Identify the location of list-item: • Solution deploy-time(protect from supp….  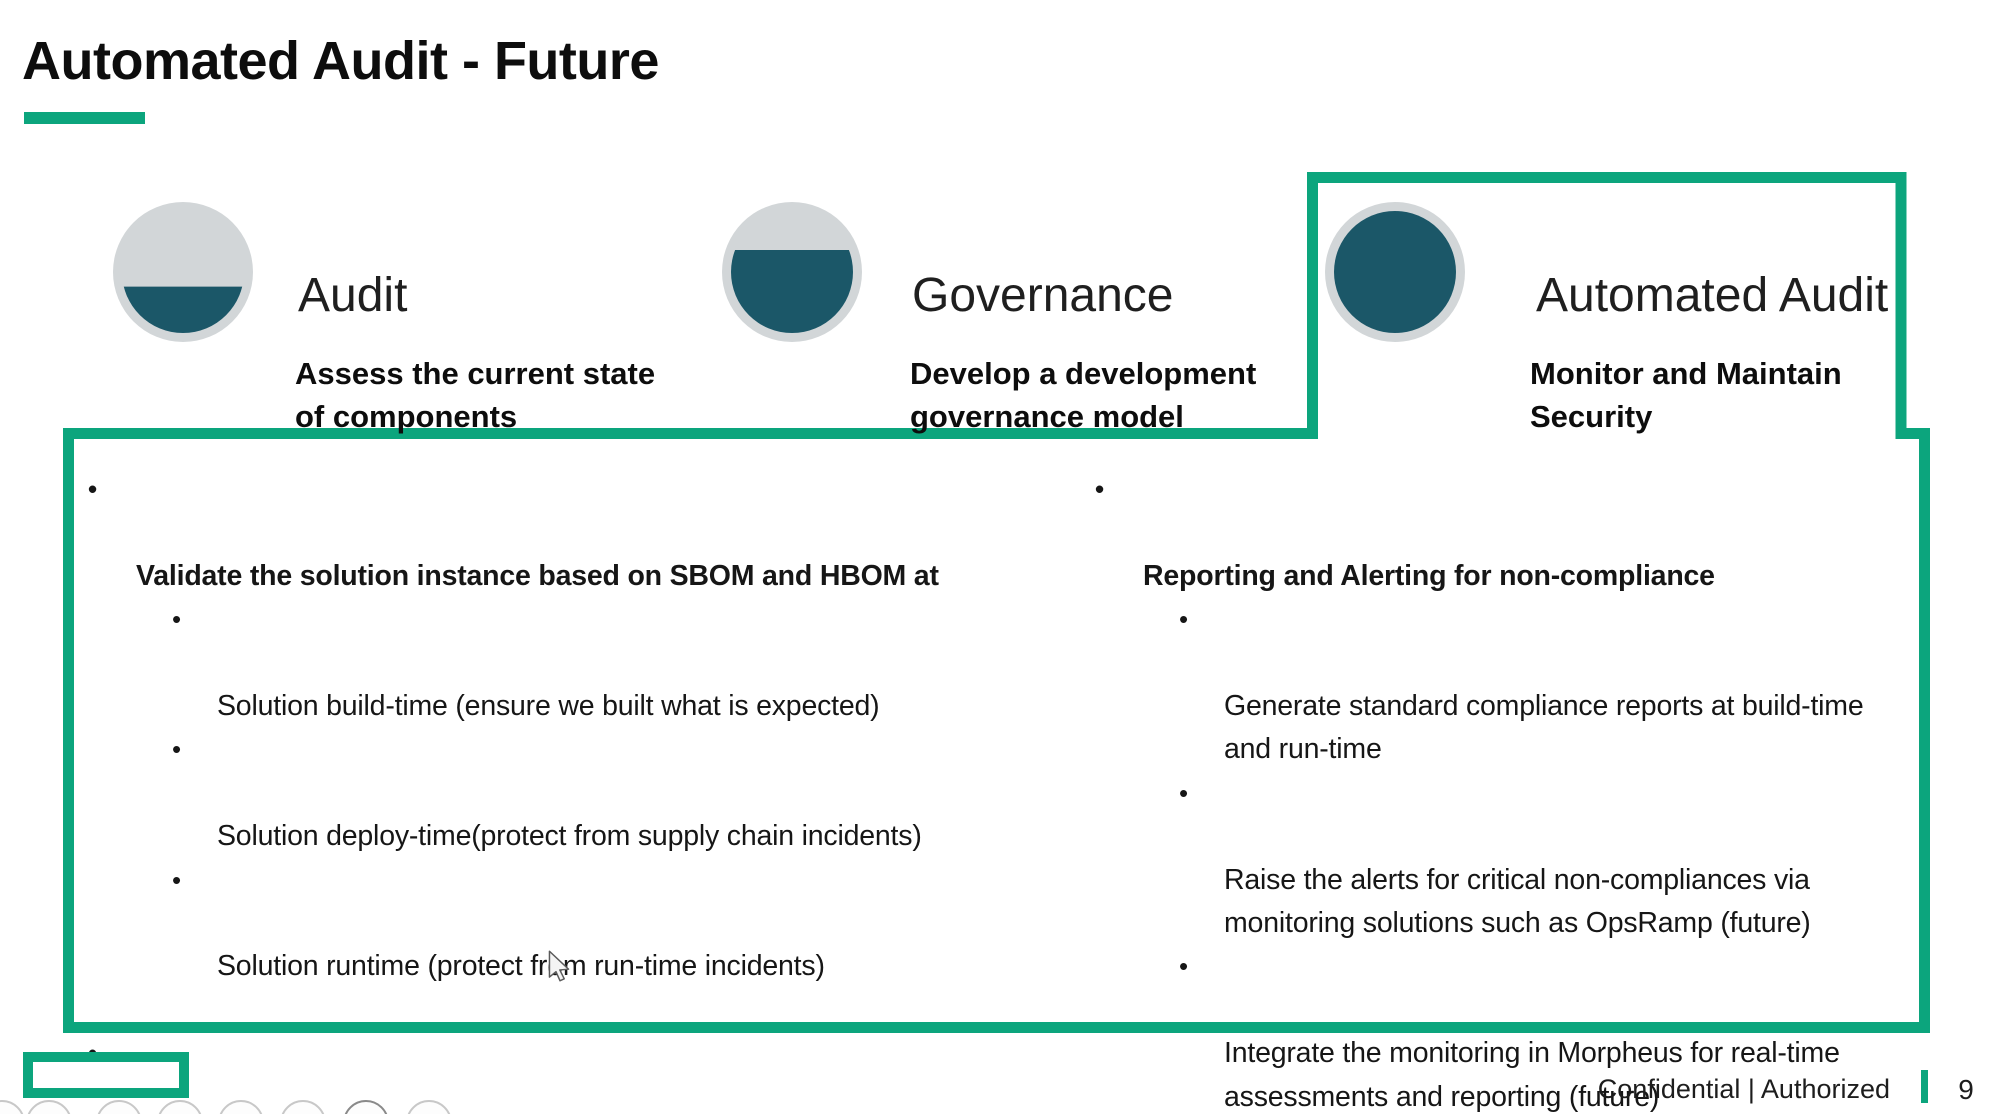
(563, 793).